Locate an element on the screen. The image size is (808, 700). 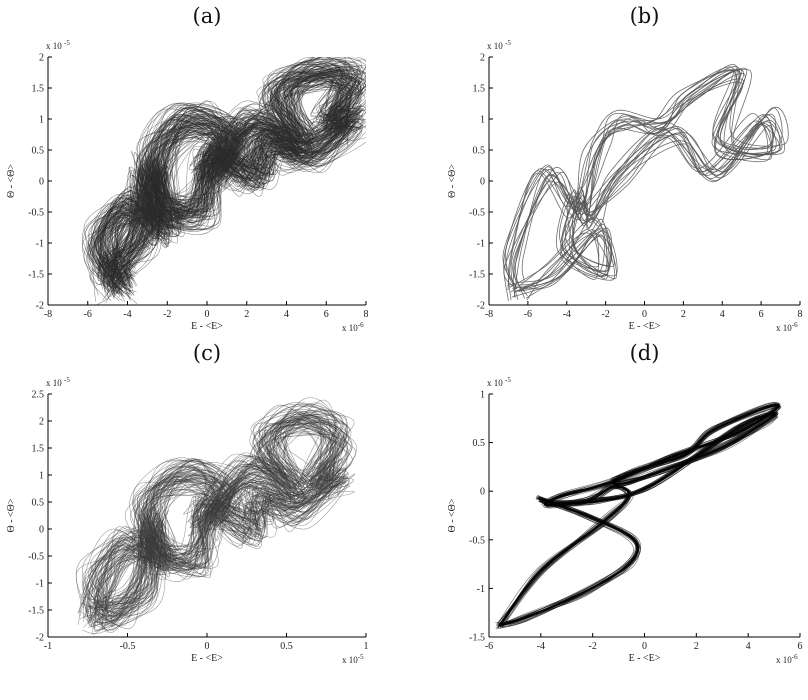
panel-label: (d) is located at coordinates (645, 353).